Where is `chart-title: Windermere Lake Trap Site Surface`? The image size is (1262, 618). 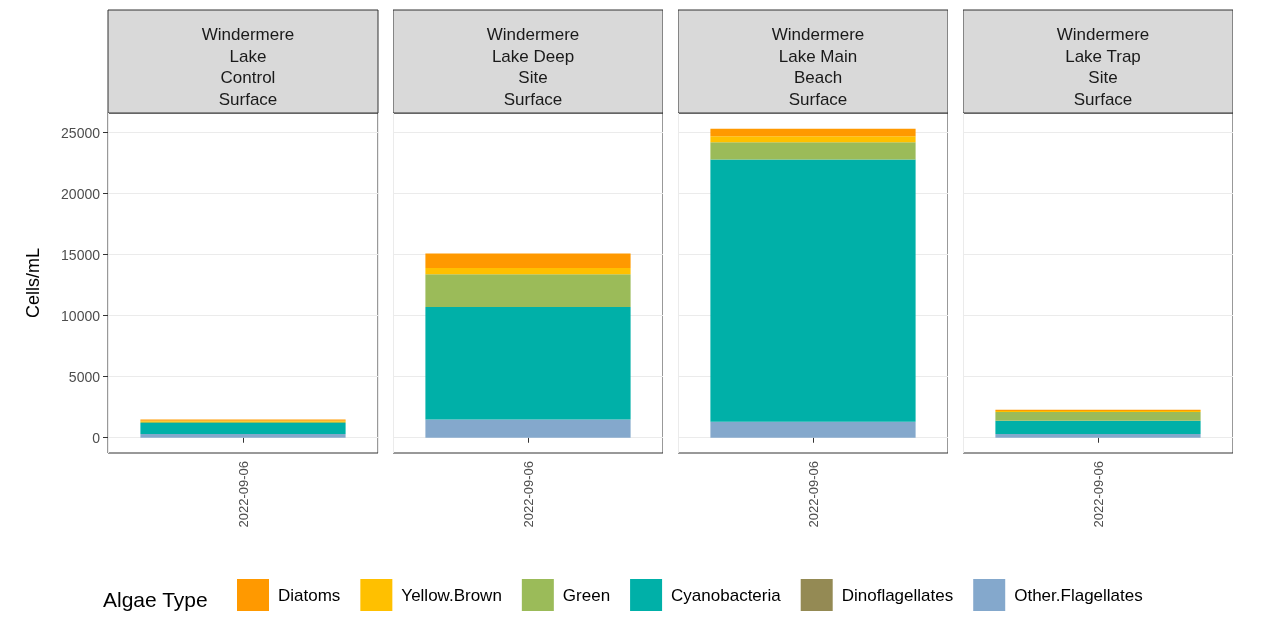
chart-title: Windermere Lake Trap Site Surface is located at coordinates (1103, 67).